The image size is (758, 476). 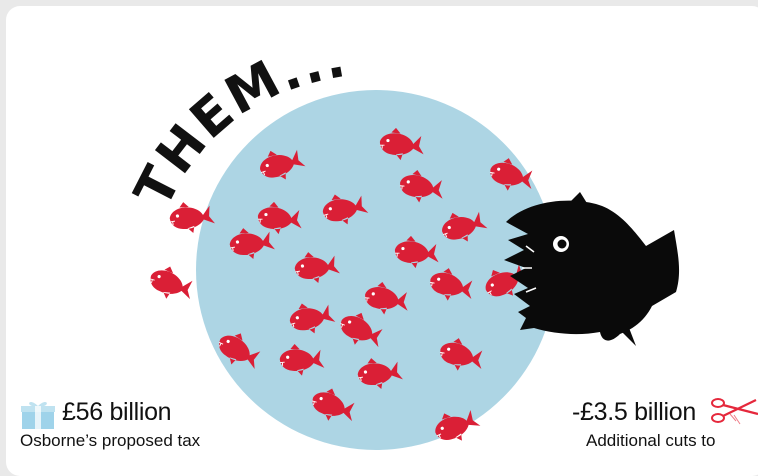 I want to click on stat-additional-cuts-description: Additional cuts to, so click(x=651, y=440).